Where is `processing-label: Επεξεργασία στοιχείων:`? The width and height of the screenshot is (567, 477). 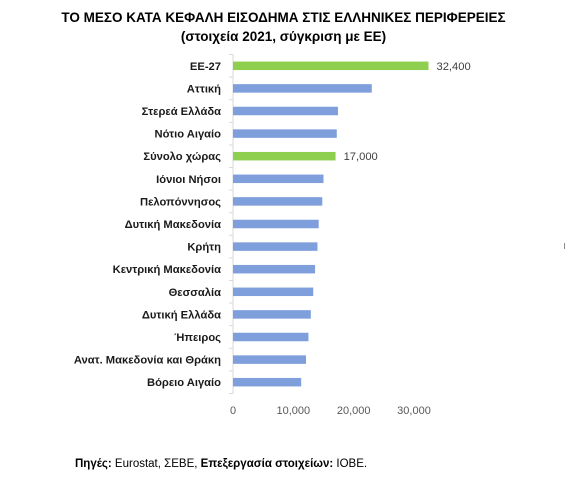 processing-label: Επεξεργασία στοιχείων: is located at coordinates (267, 464).